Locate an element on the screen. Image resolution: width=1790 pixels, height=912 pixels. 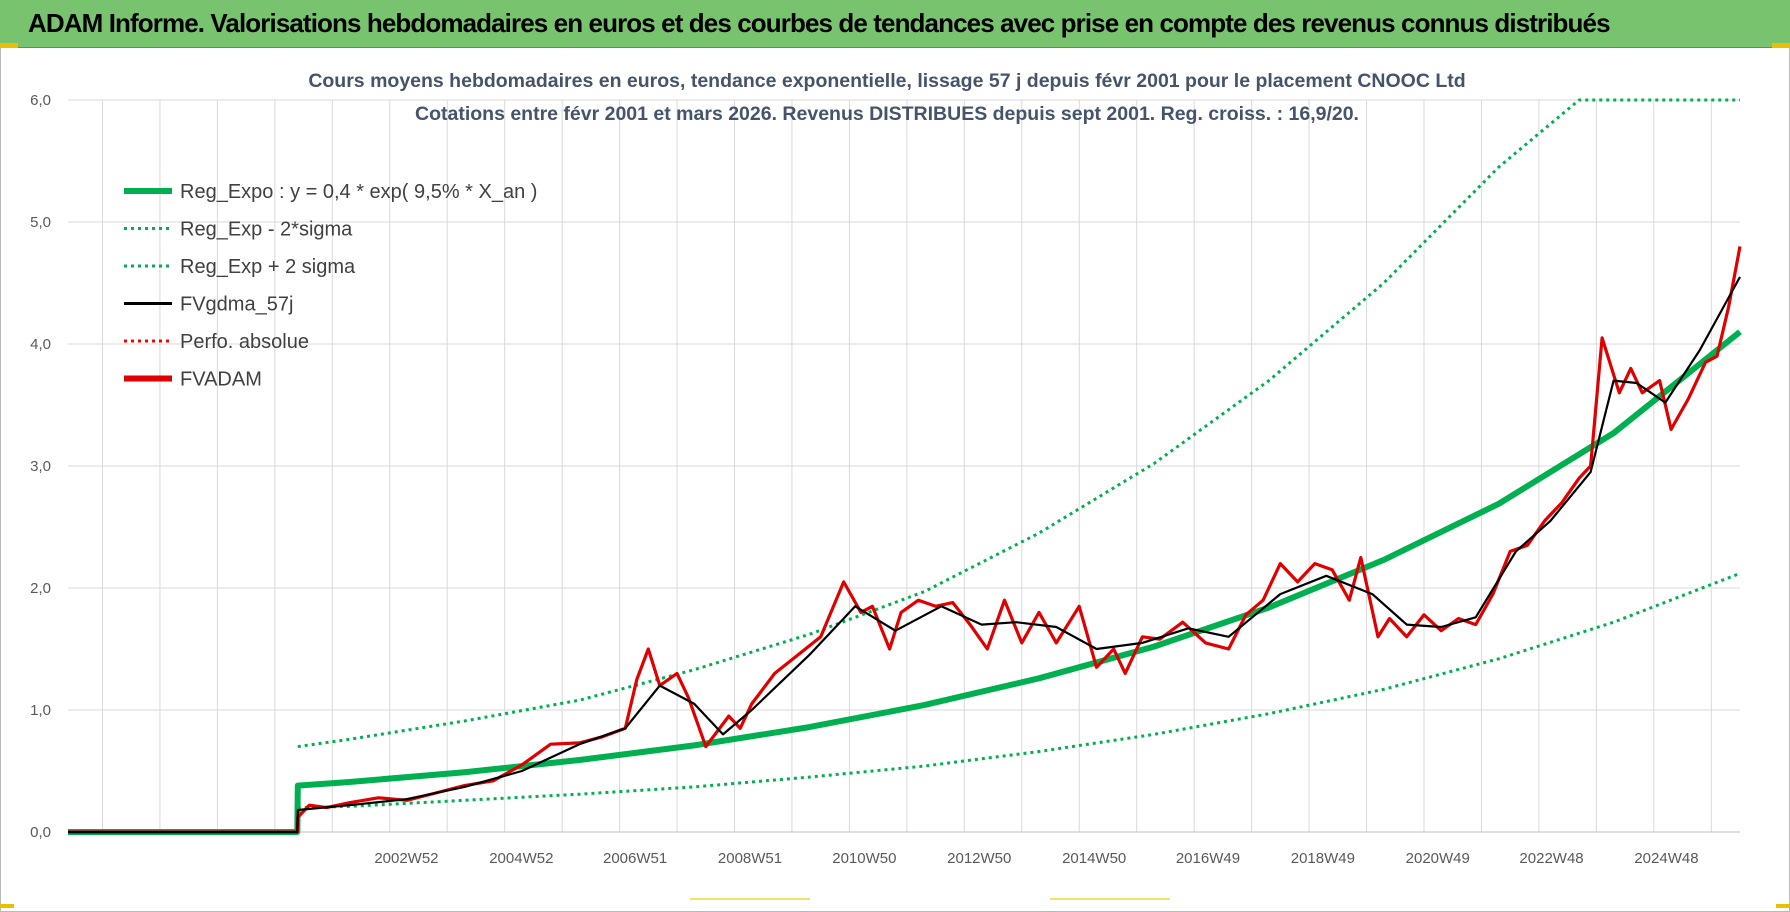
legend-entry: Reg_Expo : y = 0,4 * exp( 9,5% * X_an ) is located at coordinates (358, 192).